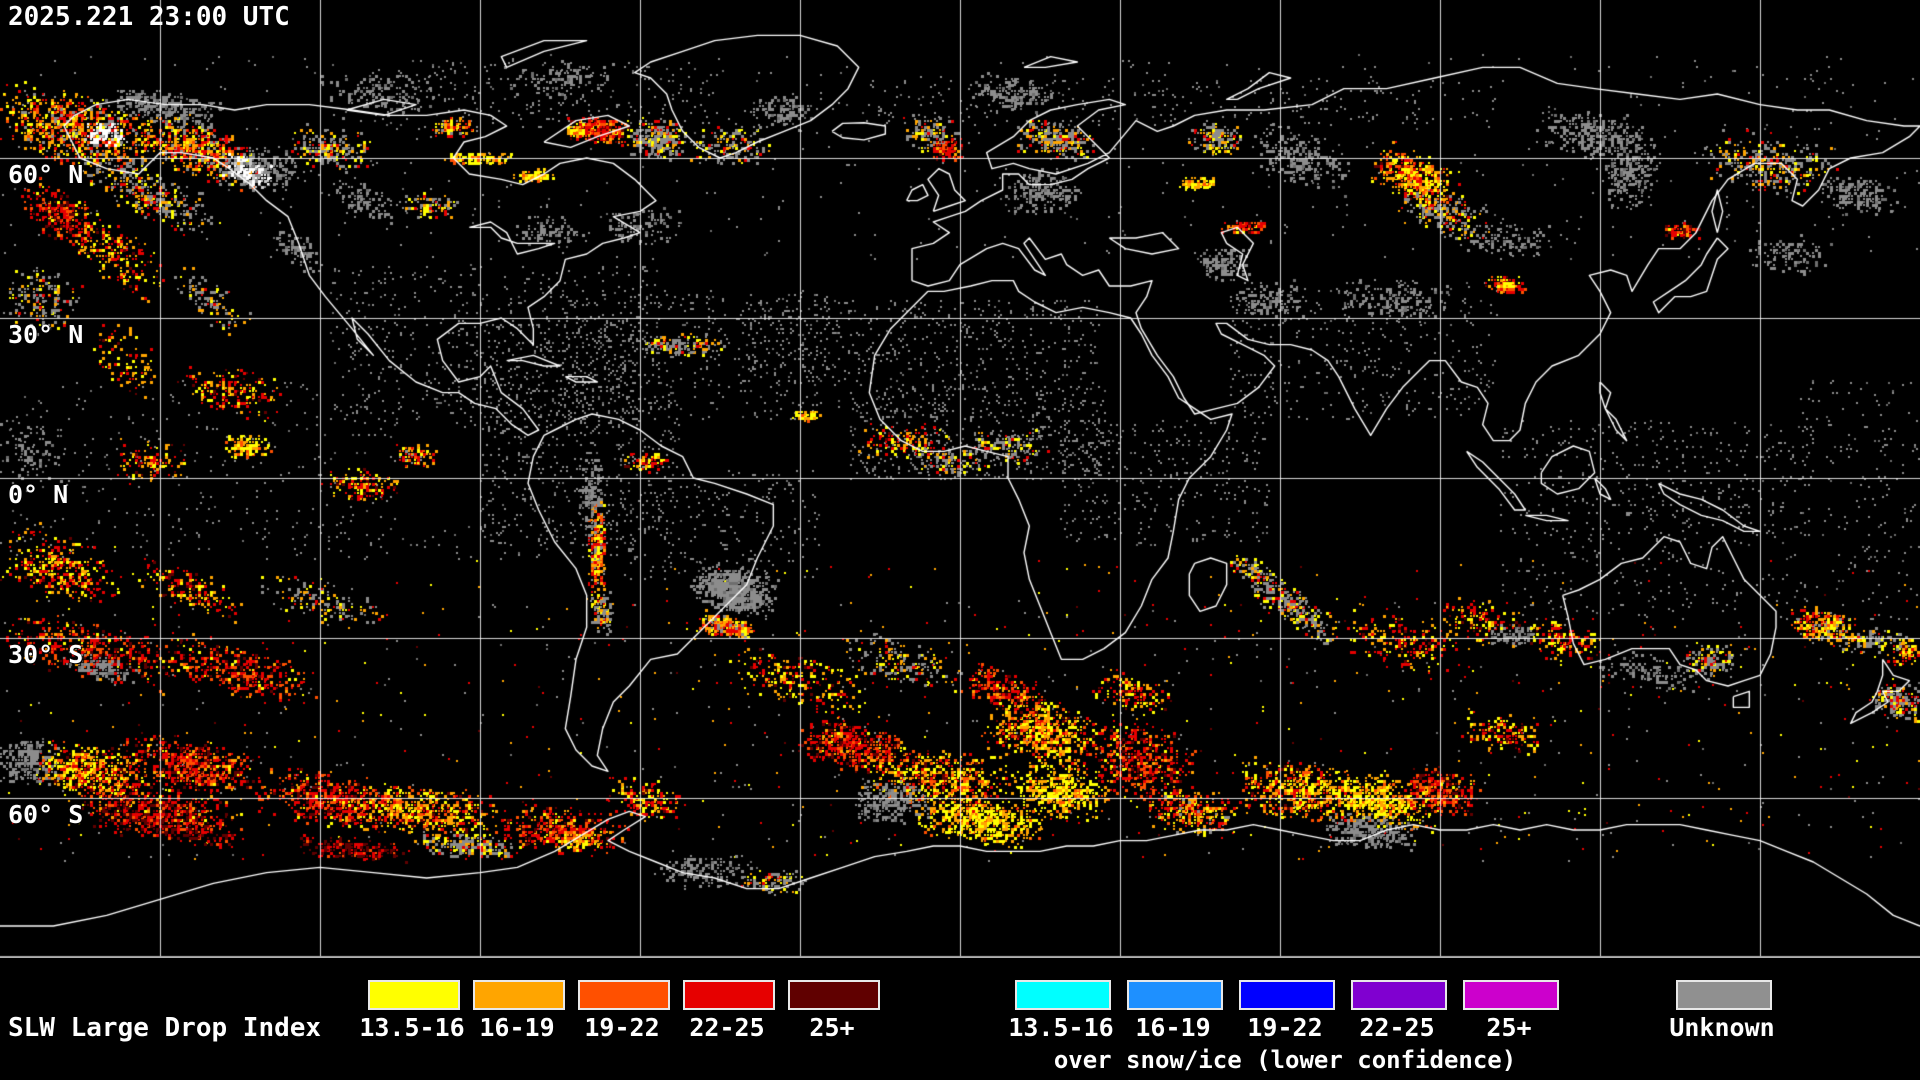 The image size is (1920, 1080). I want to click on latitude-label-60s: 60° S, so click(46, 814).